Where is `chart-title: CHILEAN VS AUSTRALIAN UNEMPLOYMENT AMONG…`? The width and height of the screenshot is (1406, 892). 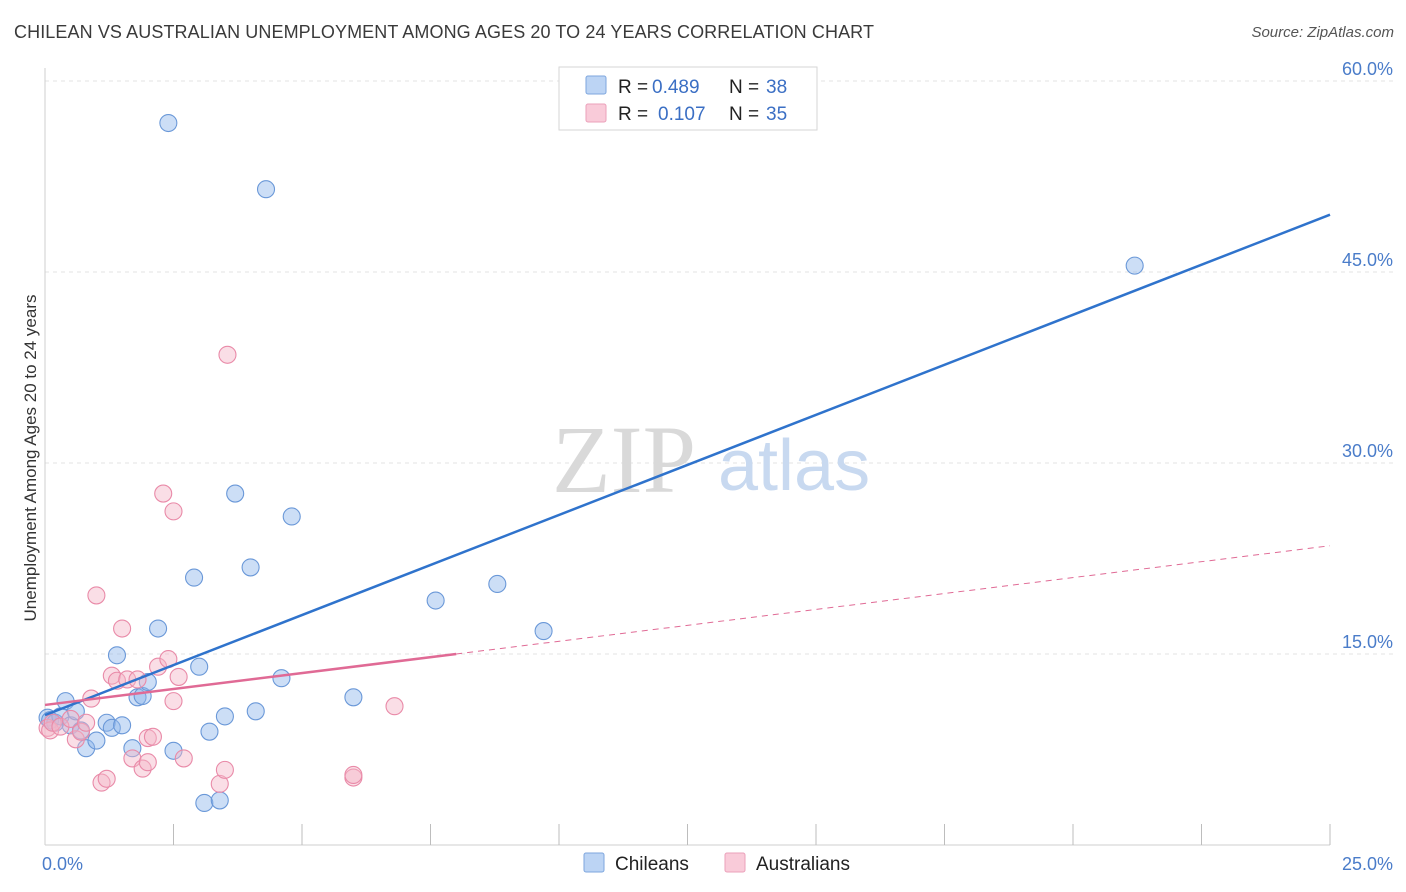
chart-title: CHILEAN VS AUSTRALIAN UNEMPLOYMENT AMONG… is located at coordinates (444, 32).